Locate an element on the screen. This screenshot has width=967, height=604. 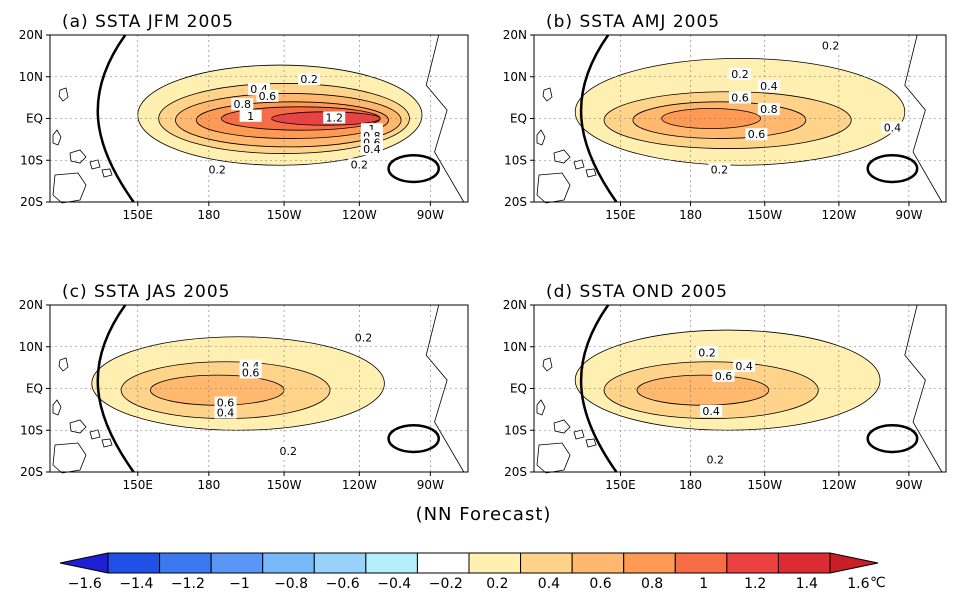
panel-title: (b) SSTA AMJ 2005 is located at coordinates (633, 22).